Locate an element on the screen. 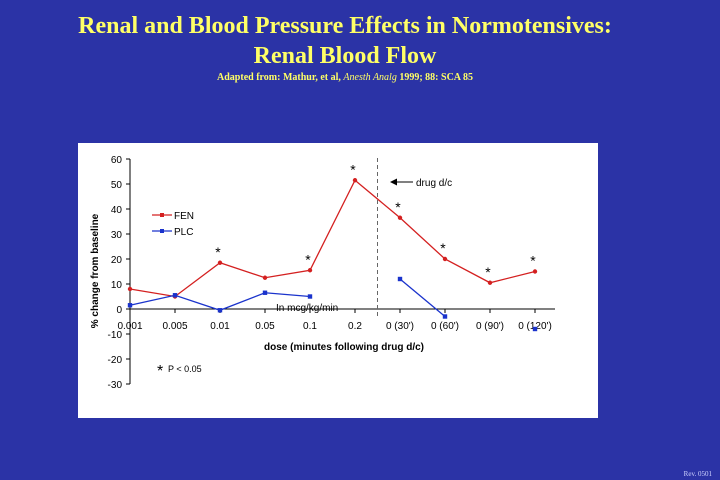 The height and width of the screenshot is (480, 720). x-tick-label: 0 (90') is located at coordinates (490, 326).